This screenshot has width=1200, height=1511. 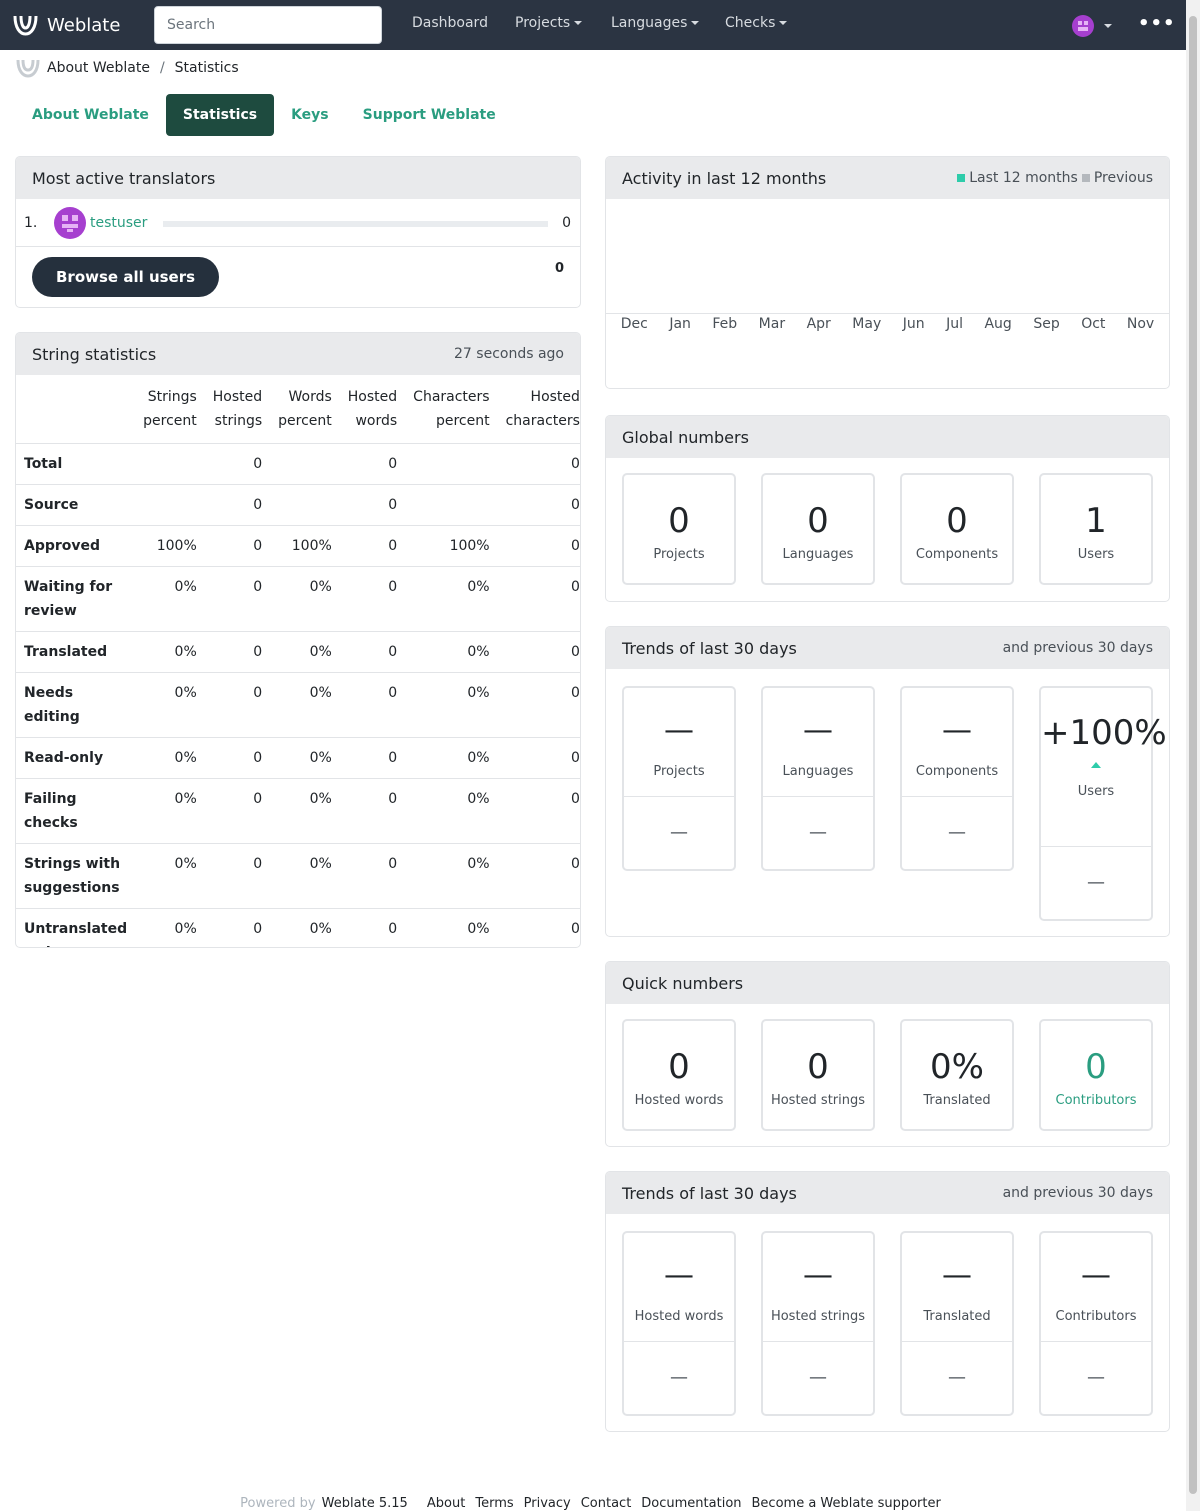 What do you see at coordinates (298, 223) in the screenshot?
I see `translator-row: 1. testuser 0` at bounding box center [298, 223].